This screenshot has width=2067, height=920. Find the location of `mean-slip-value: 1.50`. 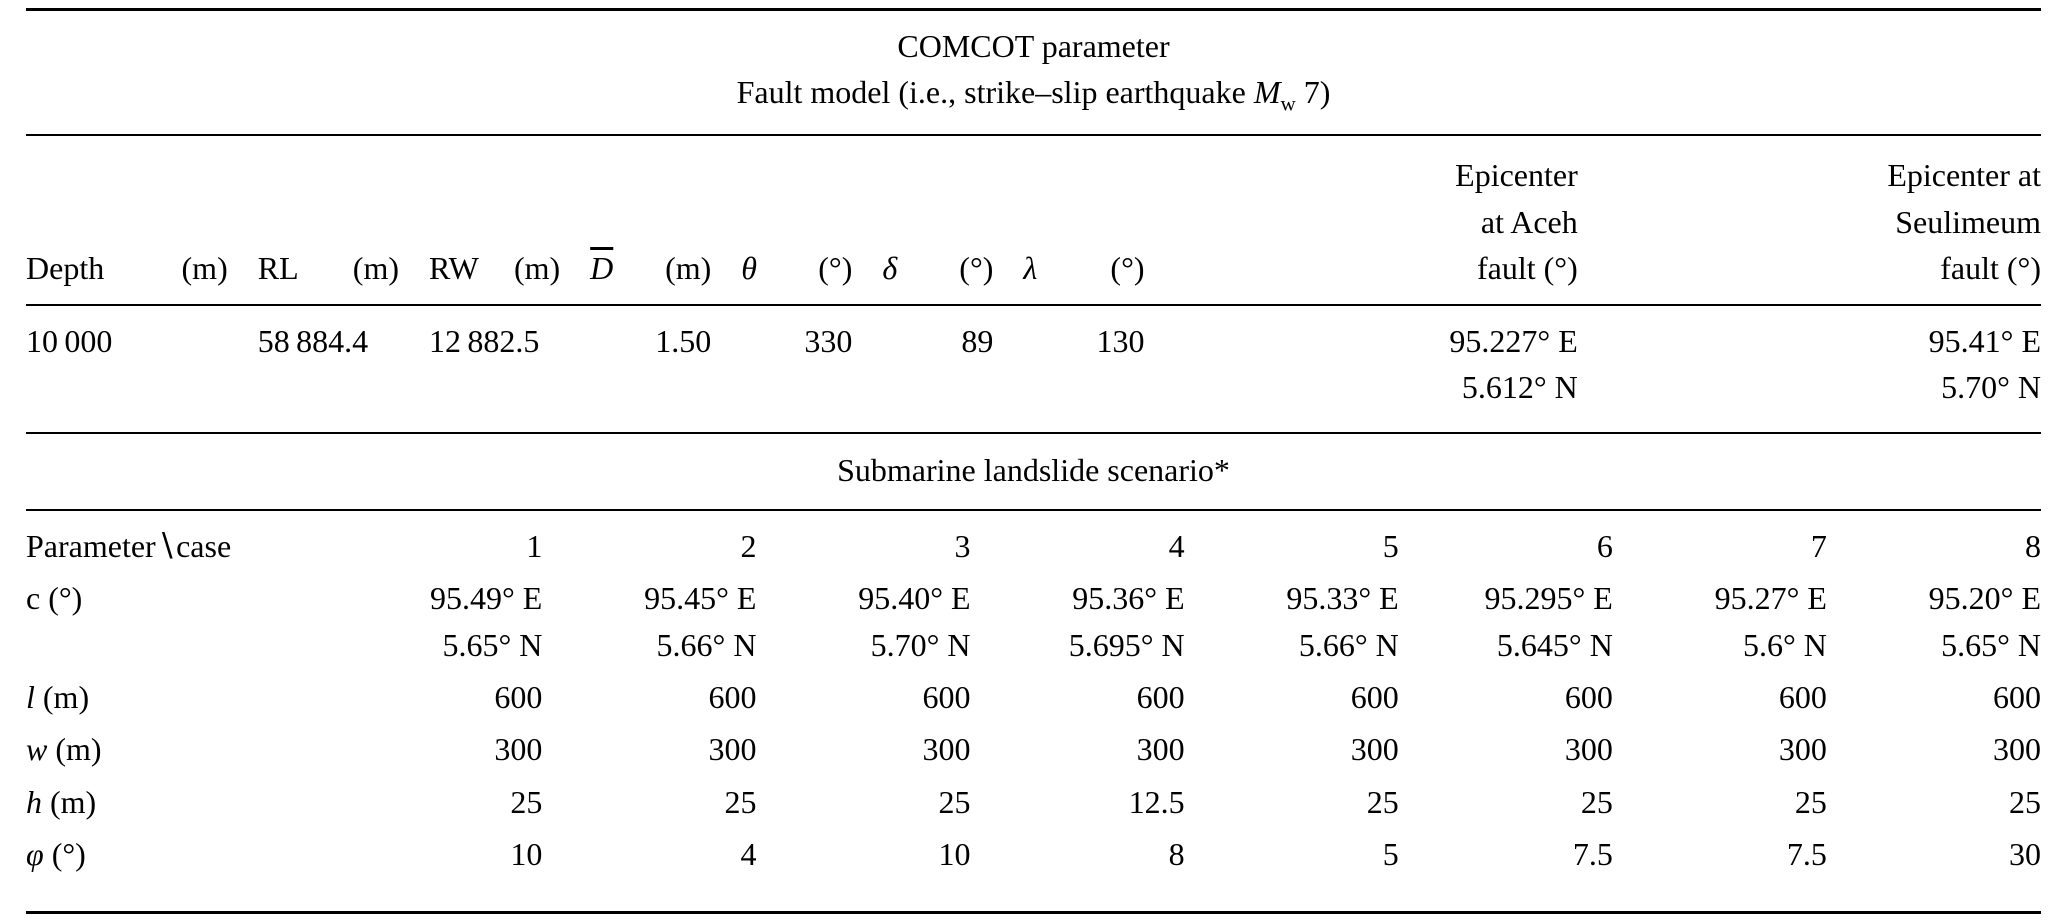

mean-slip-value: 1.50 is located at coordinates (666, 368).